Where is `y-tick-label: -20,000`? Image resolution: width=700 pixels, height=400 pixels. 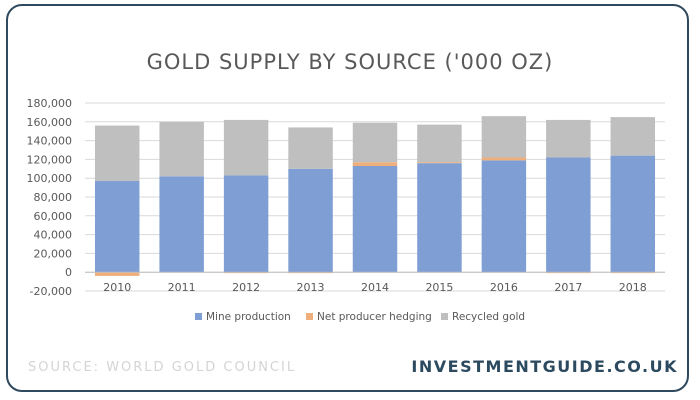
y-tick-label: -20,000 is located at coordinates (51, 291).